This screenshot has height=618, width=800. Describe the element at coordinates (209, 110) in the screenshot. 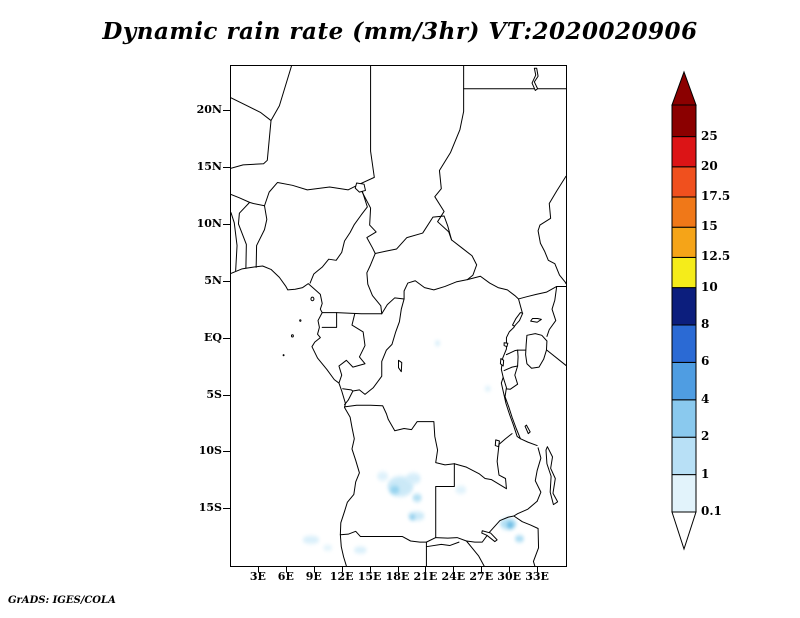

I see `y-axis-label: 20N` at that location.